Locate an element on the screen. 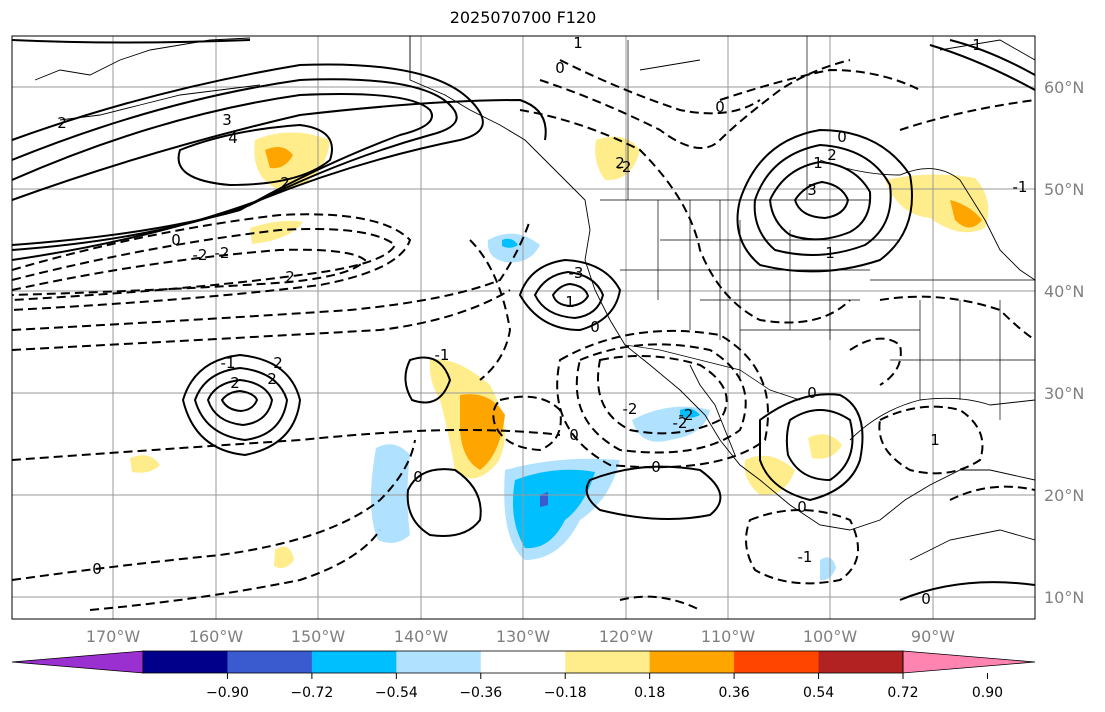 Image resolution: width=1105 pixels, height=712 pixels. lon-label: 150°W is located at coordinates (318, 636).